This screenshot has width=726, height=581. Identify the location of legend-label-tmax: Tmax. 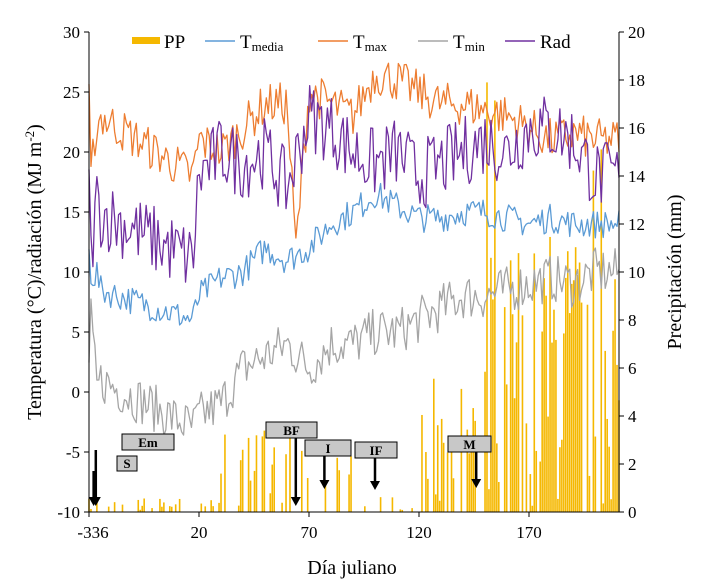
(370, 43).